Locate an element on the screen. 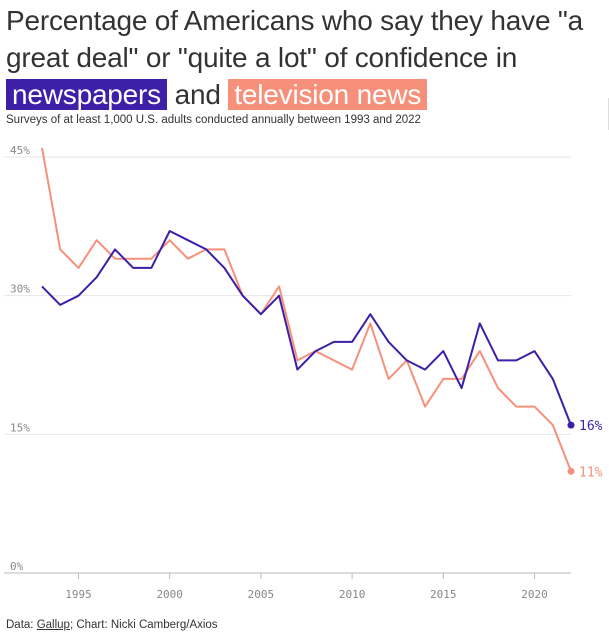 The image size is (609, 644). y-tick-label: 15% is located at coordinates (20, 427).